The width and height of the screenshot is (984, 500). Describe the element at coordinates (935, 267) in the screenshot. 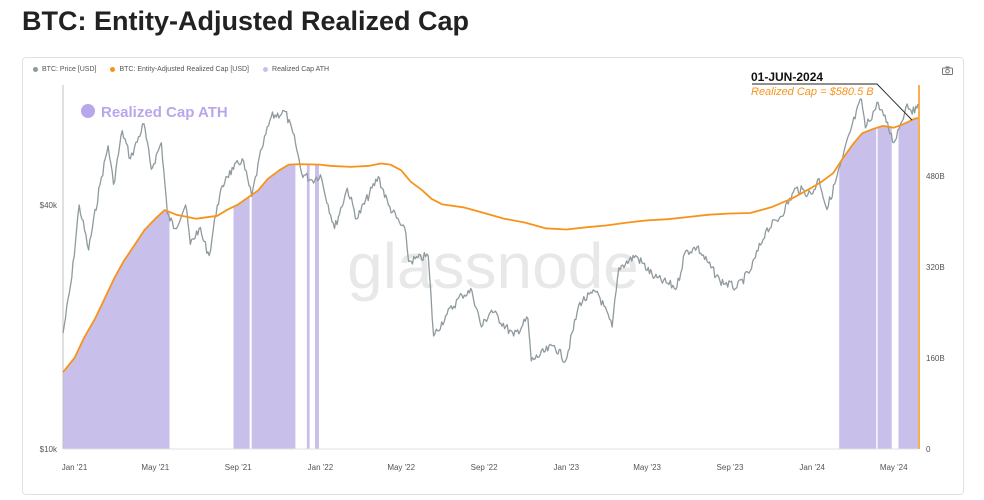

I see `y-right-tick-label: 320B` at that location.